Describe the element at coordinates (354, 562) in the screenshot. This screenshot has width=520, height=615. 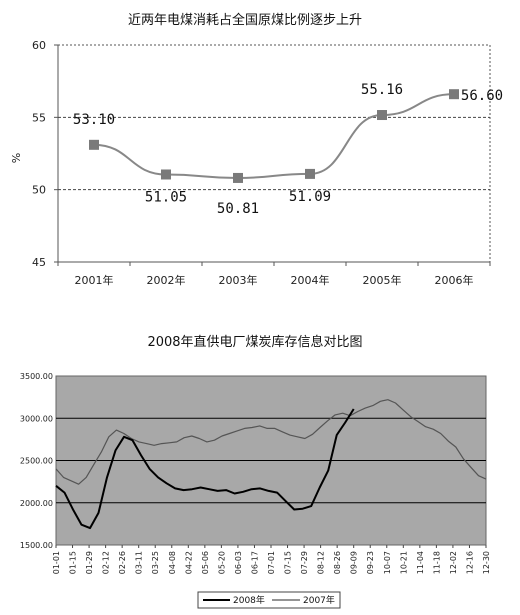
I see `chart2-x-tick-label: 09-09` at that location.